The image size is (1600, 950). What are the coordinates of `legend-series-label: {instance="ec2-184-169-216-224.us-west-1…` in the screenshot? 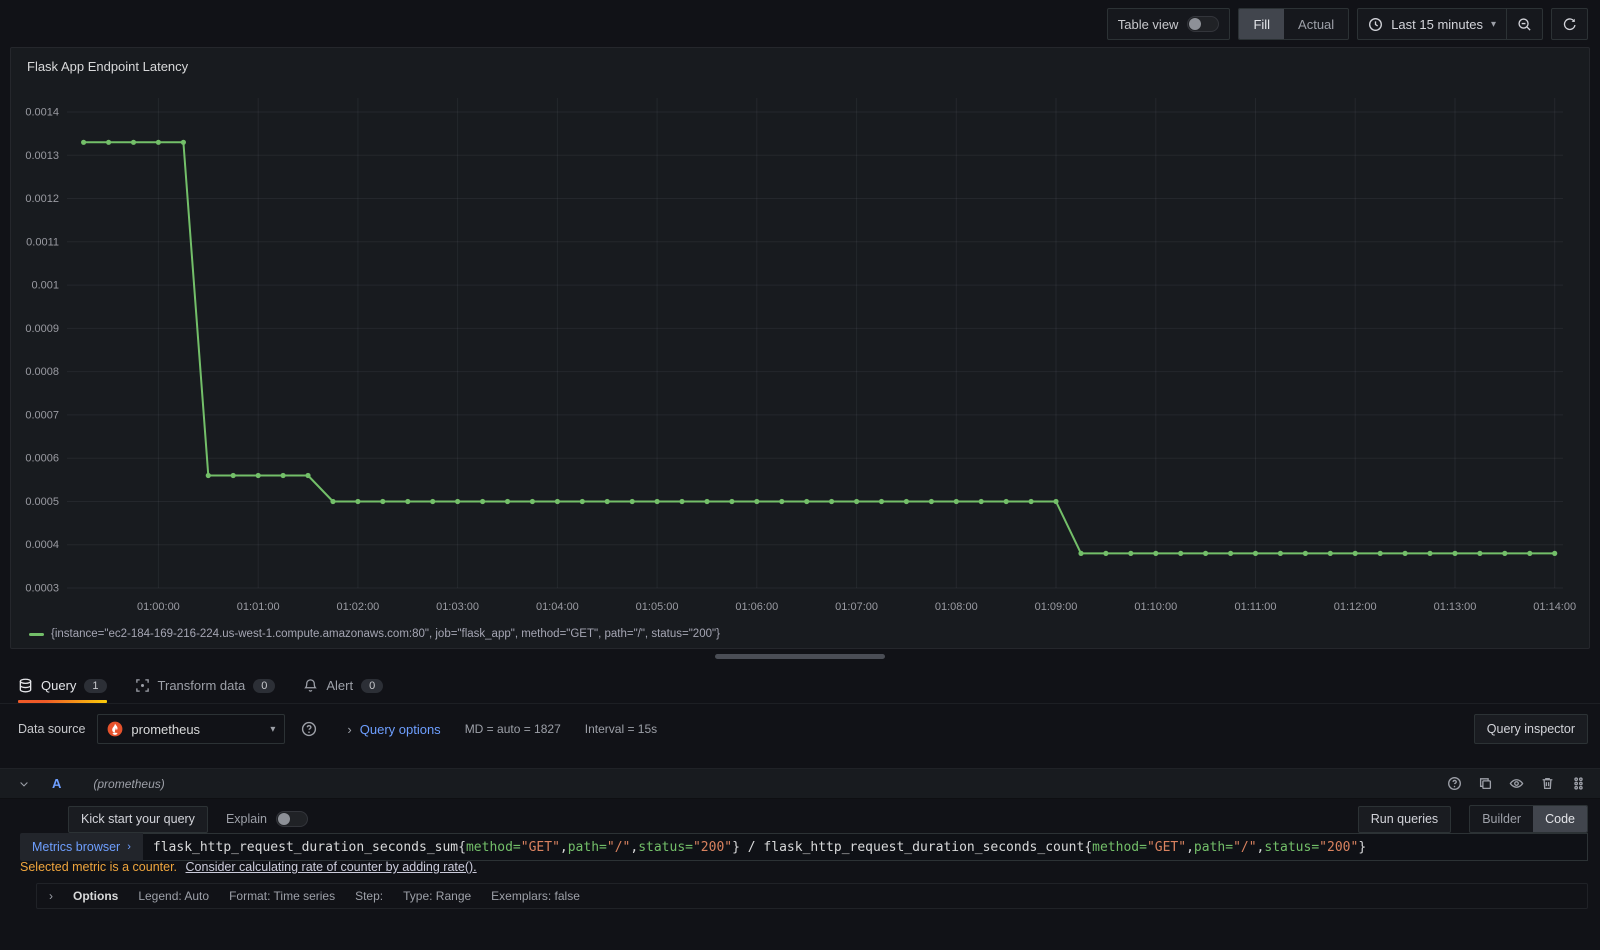 It's located at (385, 634).